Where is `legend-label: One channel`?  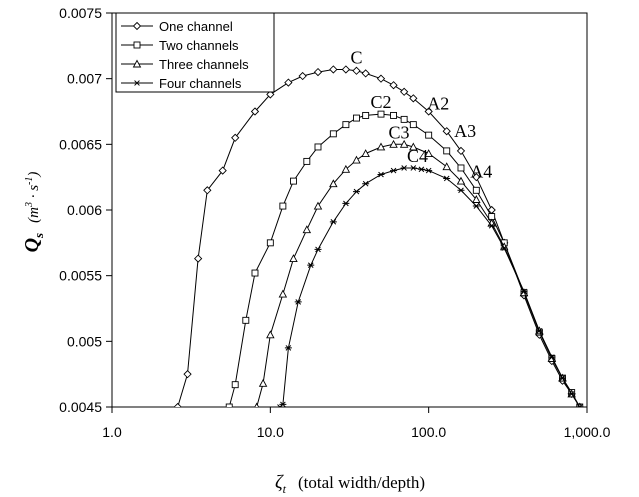 legend-label: One channel is located at coordinates (196, 26).